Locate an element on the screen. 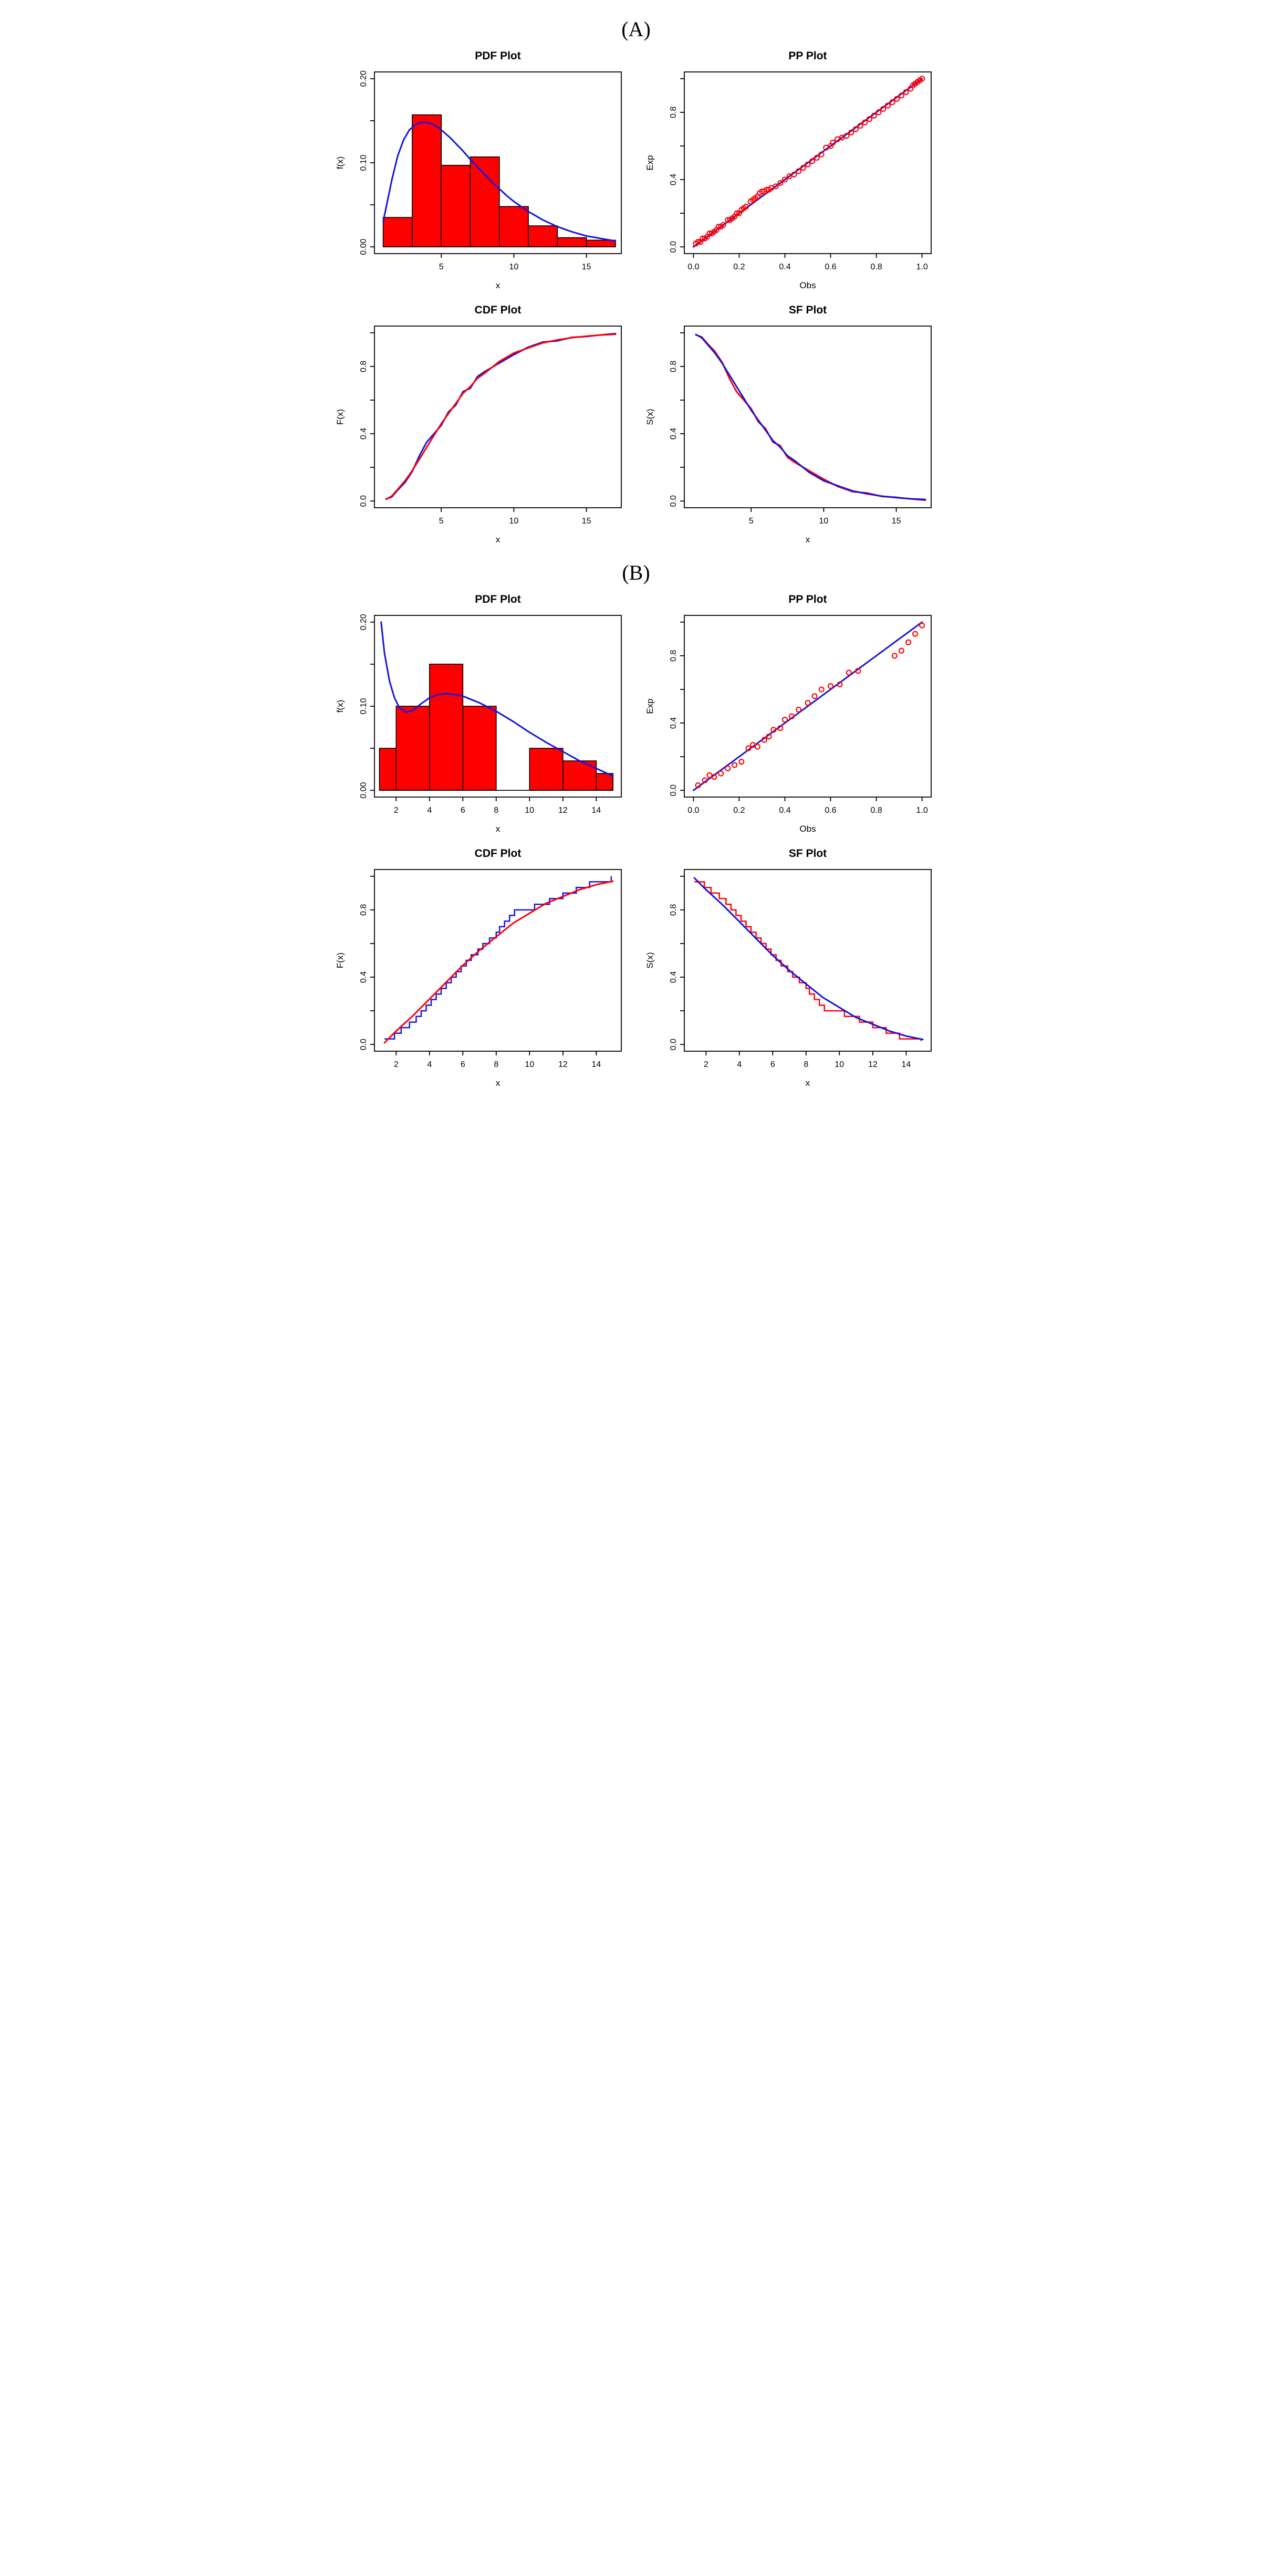 The image size is (1272, 2576). chart-title: CDF Plot is located at coordinates (498, 854).